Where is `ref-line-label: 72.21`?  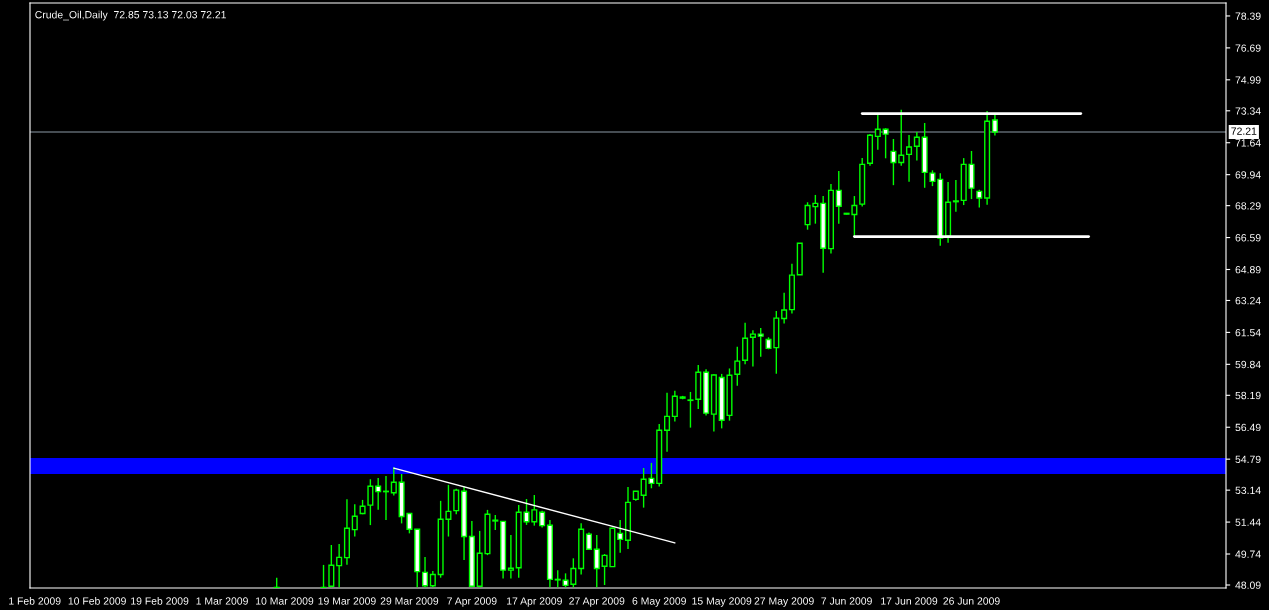 ref-line-label: 72.21 is located at coordinates (1244, 131).